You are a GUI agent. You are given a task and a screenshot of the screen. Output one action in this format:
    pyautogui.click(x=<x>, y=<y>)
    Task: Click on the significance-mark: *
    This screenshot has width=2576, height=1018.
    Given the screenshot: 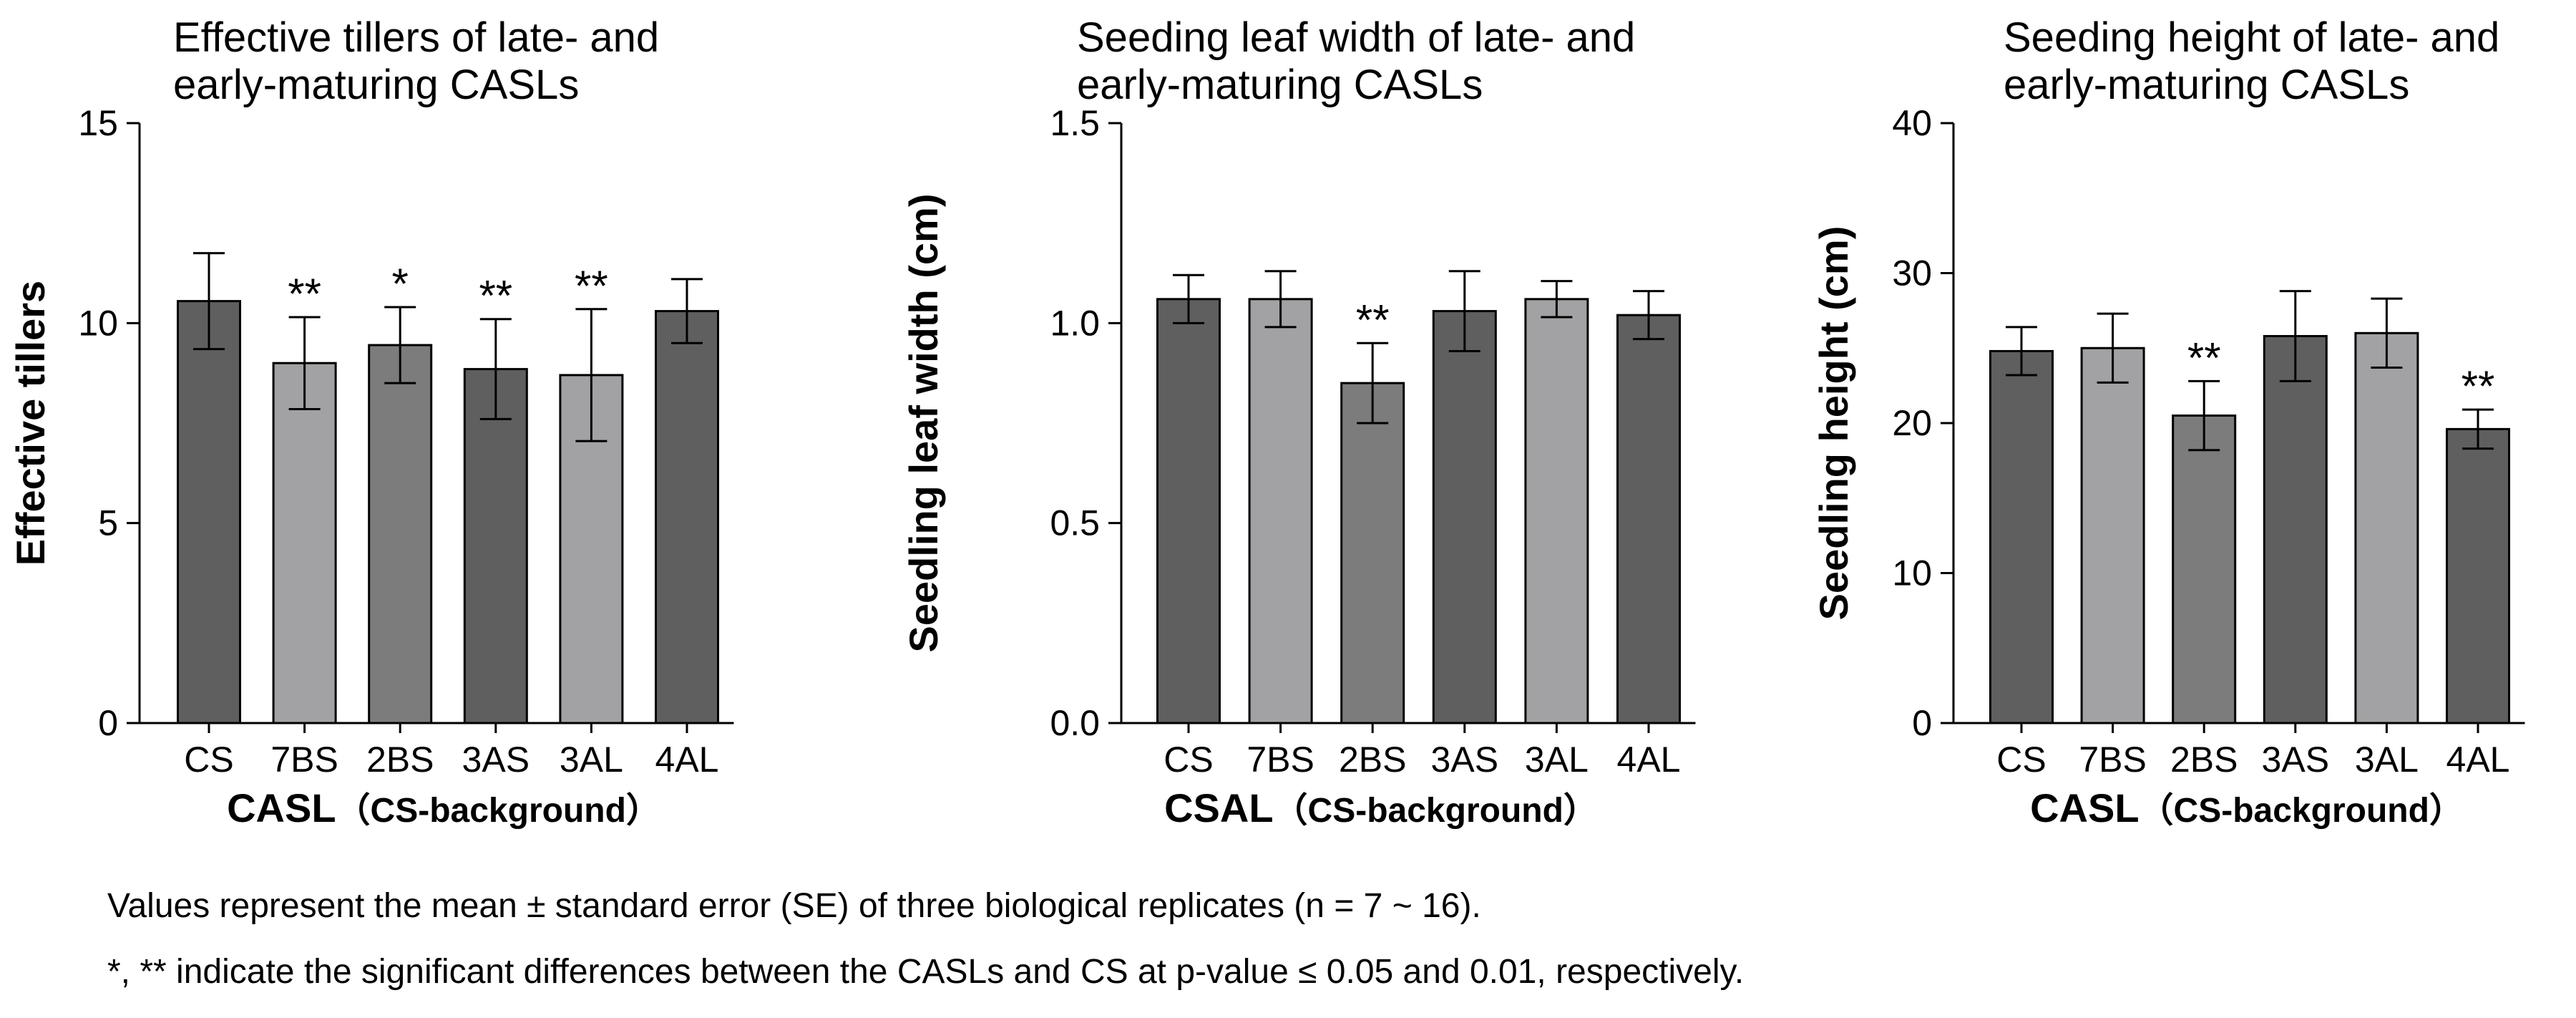 What is the action you would take?
    pyautogui.click(x=400, y=284)
    